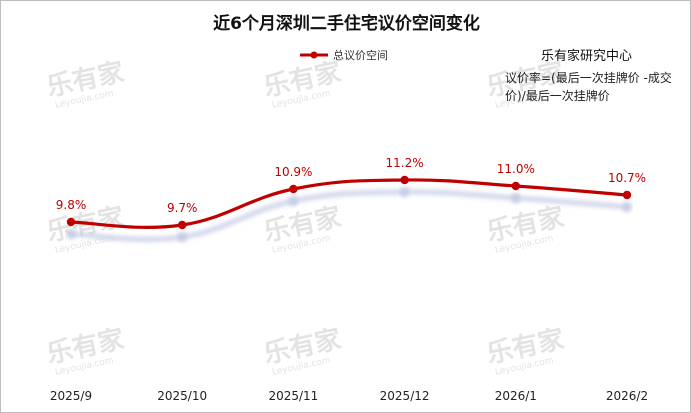  What do you see at coordinates (588, 87) in the screenshot?
I see `formula-note: 议价率=(最后一次挂牌价 -成交价)/最后一次挂牌价` at bounding box center [588, 87].